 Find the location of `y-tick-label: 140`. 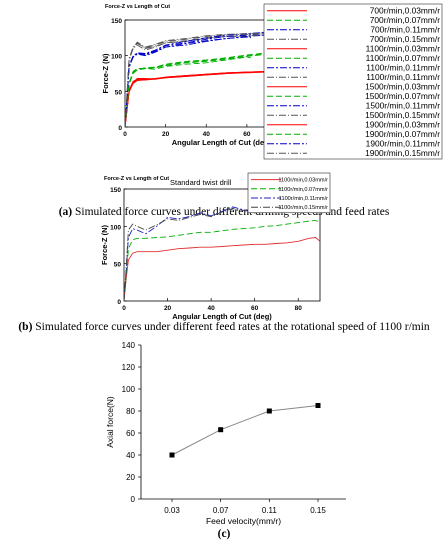

y-tick-label: 140 is located at coordinates (129, 345).